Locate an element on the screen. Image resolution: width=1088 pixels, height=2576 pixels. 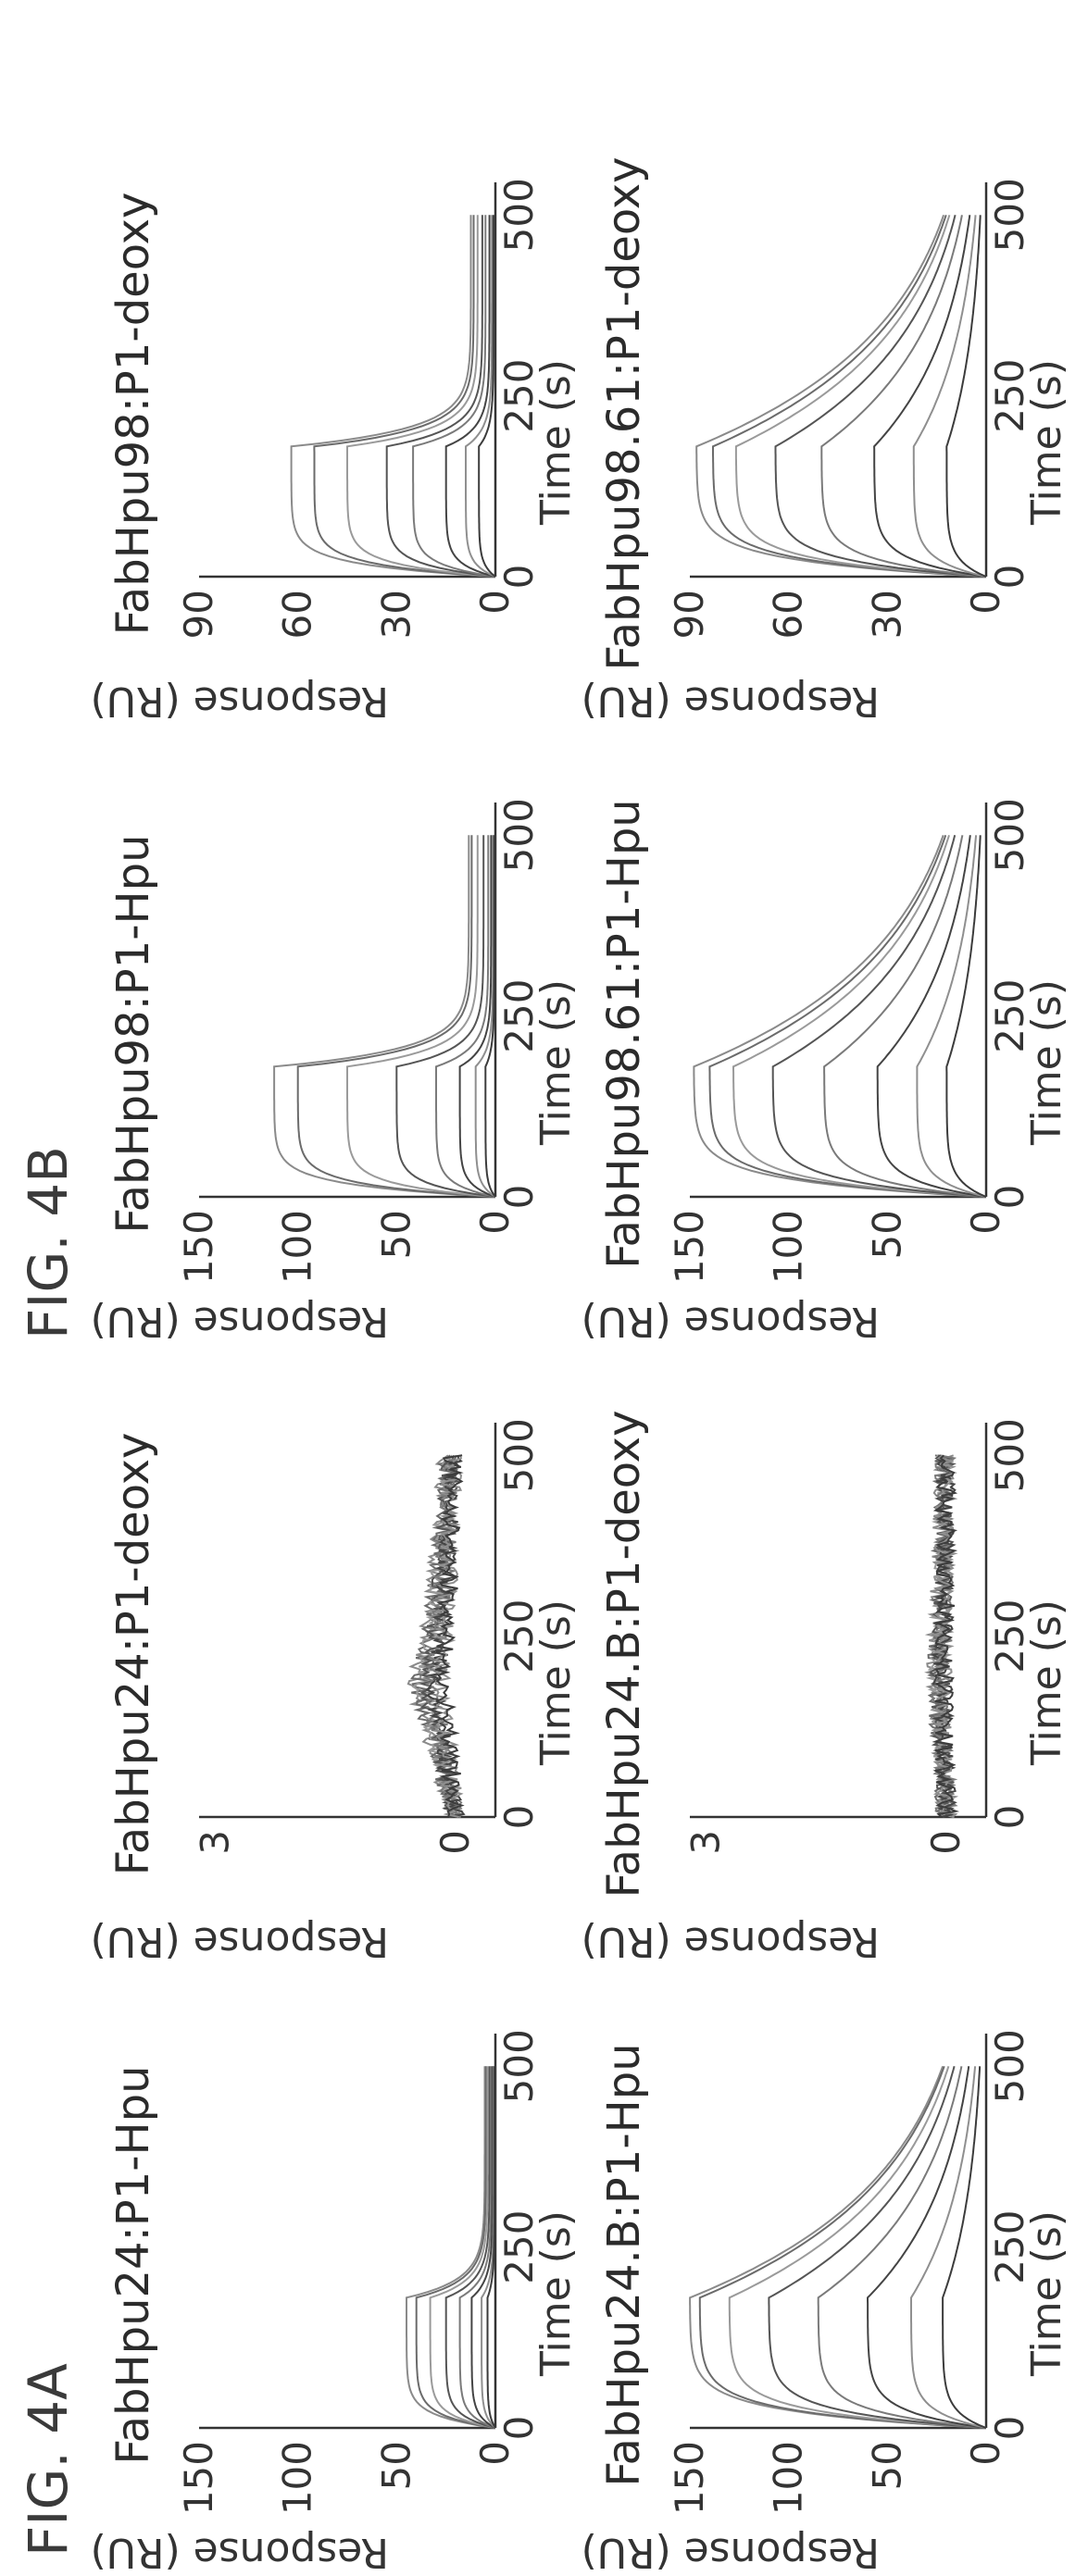
chart-title: FabHpu24:P1-Hpu is located at coordinates (133, 2265).